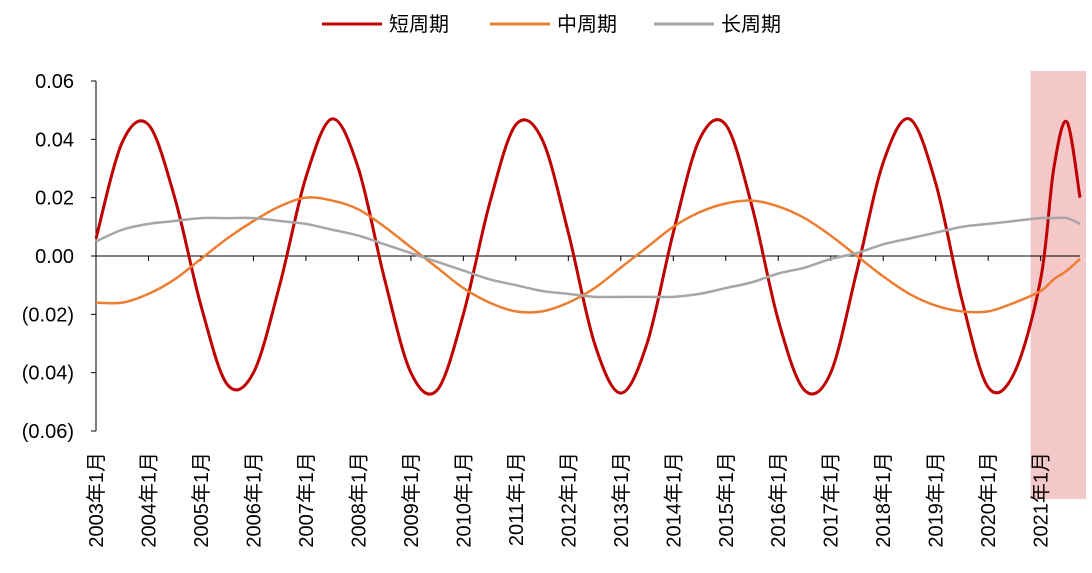  Describe the element at coordinates (726, 500) in the screenshot. I see `x-tick-label: 2015年1月` at that location.